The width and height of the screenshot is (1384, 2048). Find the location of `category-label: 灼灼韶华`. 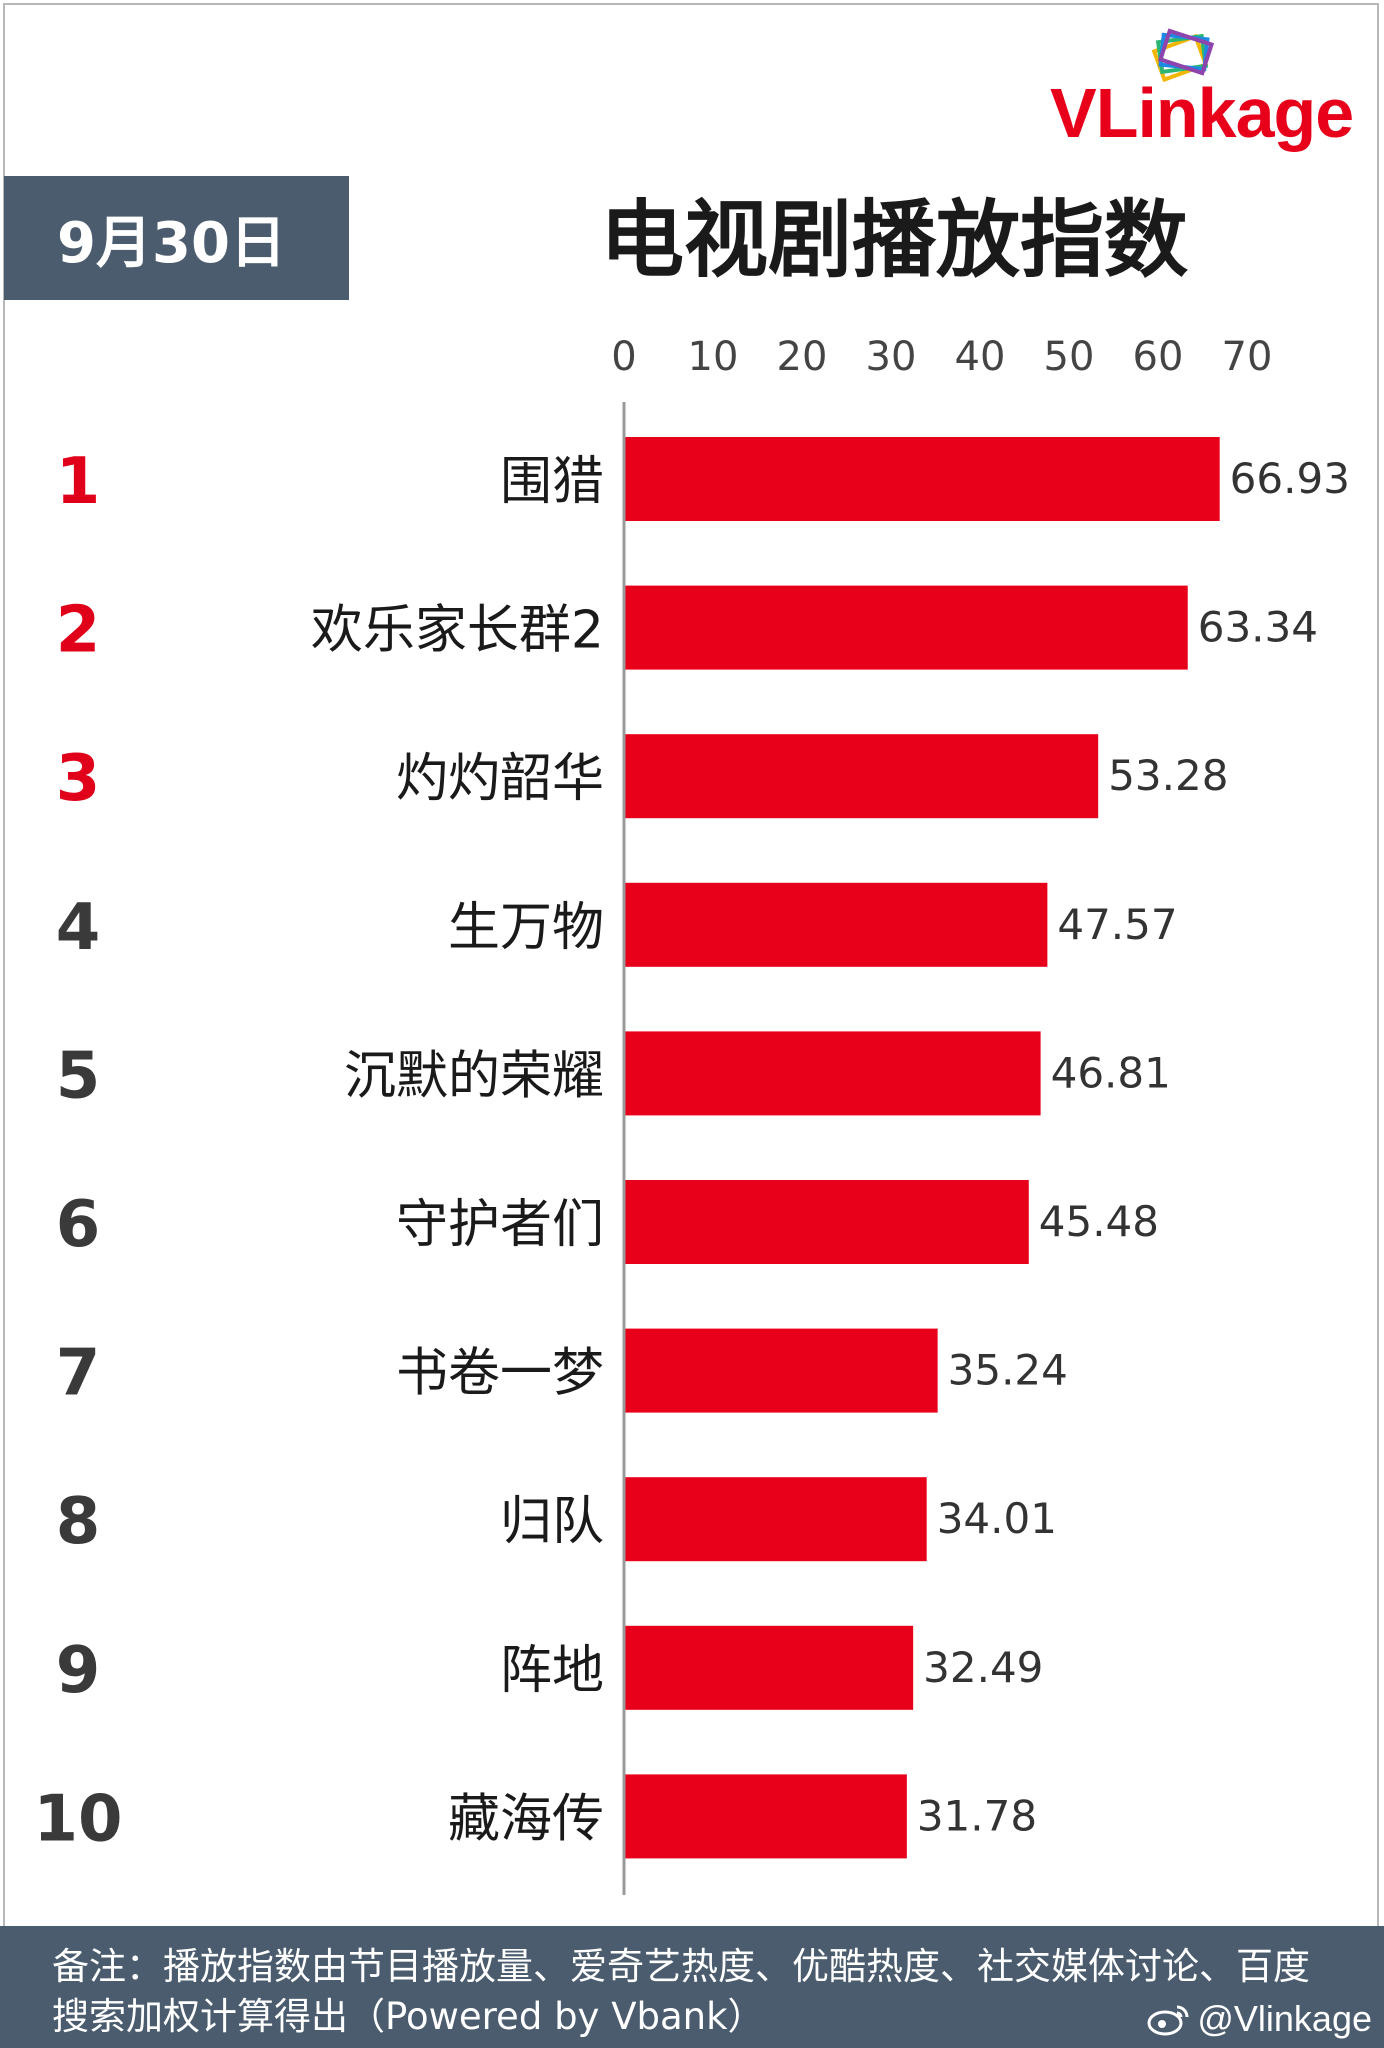

category-label: 灼灼韶华 is located at coordinates (500, 779).